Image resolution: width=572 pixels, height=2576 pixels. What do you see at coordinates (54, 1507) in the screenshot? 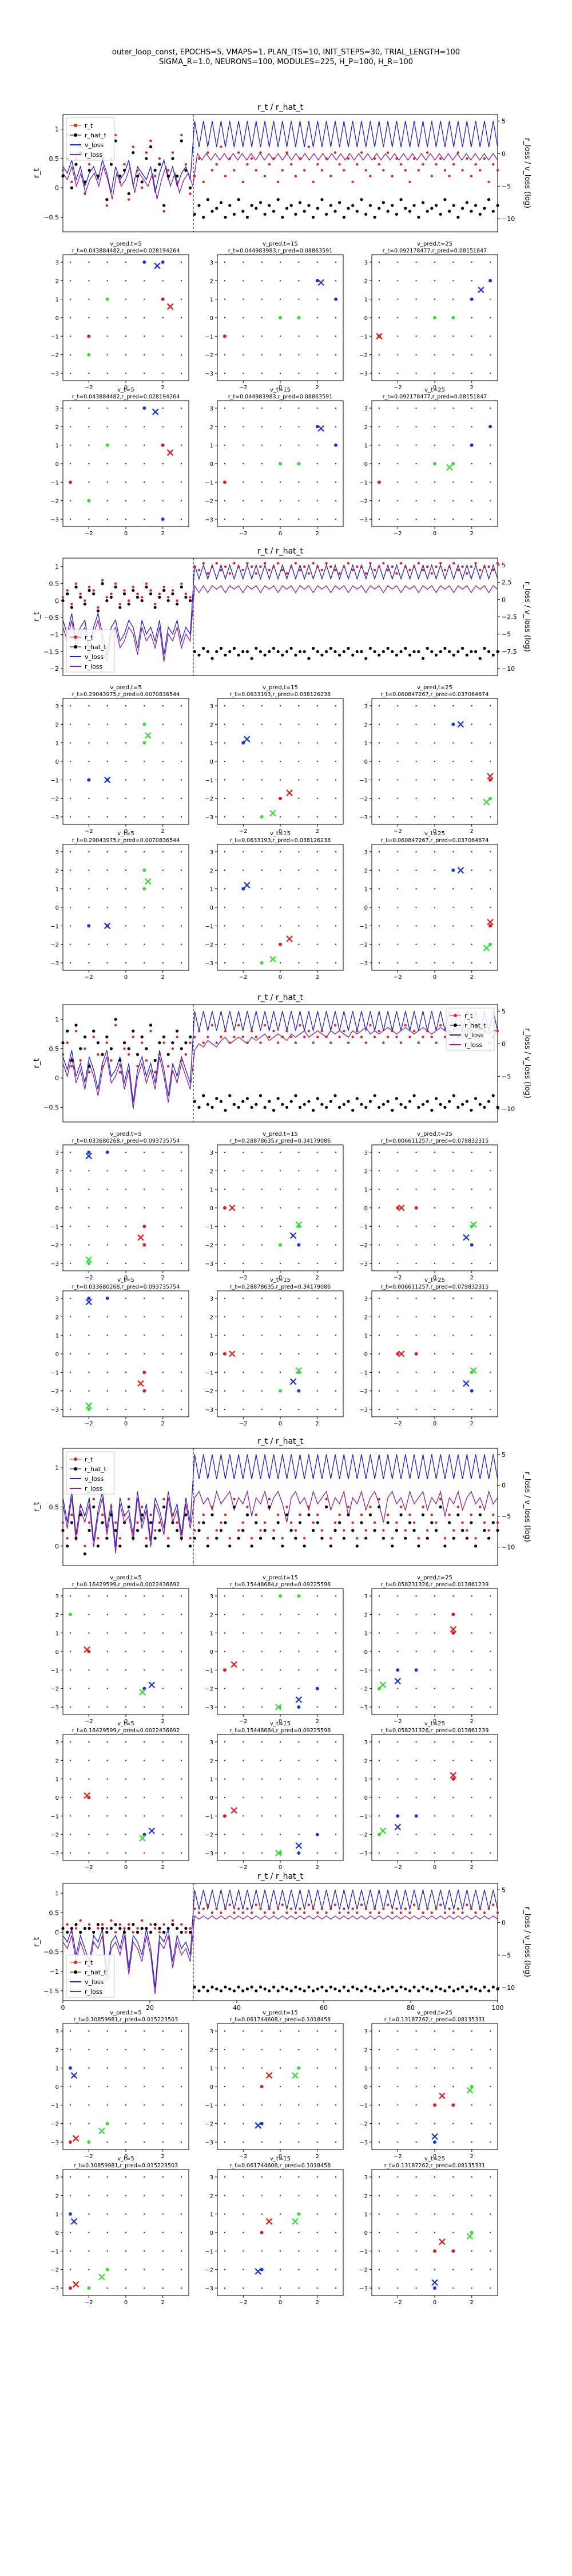
I see `y-tick-label: 0.5` at bounding box center [54, 1507].